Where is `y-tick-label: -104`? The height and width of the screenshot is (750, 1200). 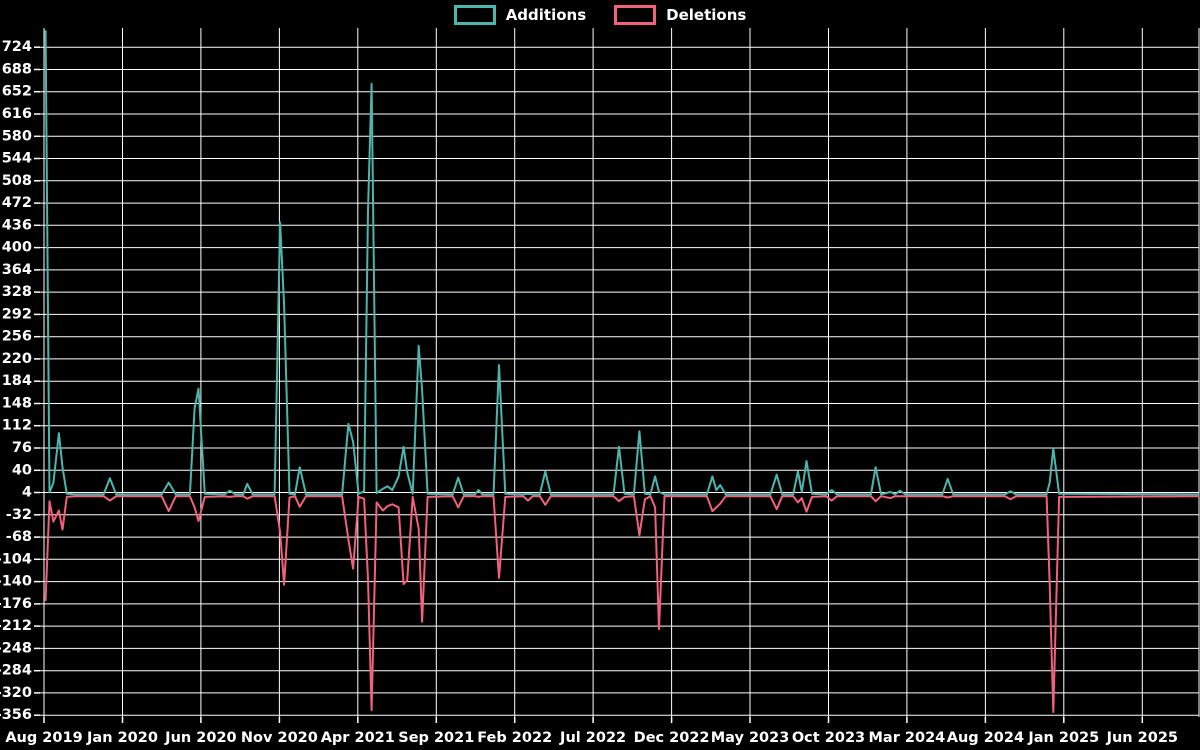
y-tick-label: -104 is located at coordinates (16, 559).